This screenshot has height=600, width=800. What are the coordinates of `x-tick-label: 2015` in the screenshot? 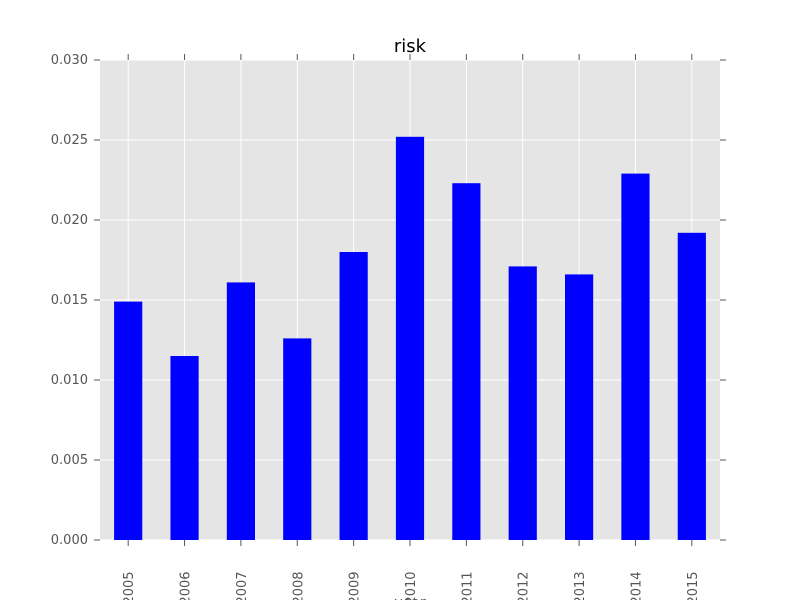 It's located at (693, 585).